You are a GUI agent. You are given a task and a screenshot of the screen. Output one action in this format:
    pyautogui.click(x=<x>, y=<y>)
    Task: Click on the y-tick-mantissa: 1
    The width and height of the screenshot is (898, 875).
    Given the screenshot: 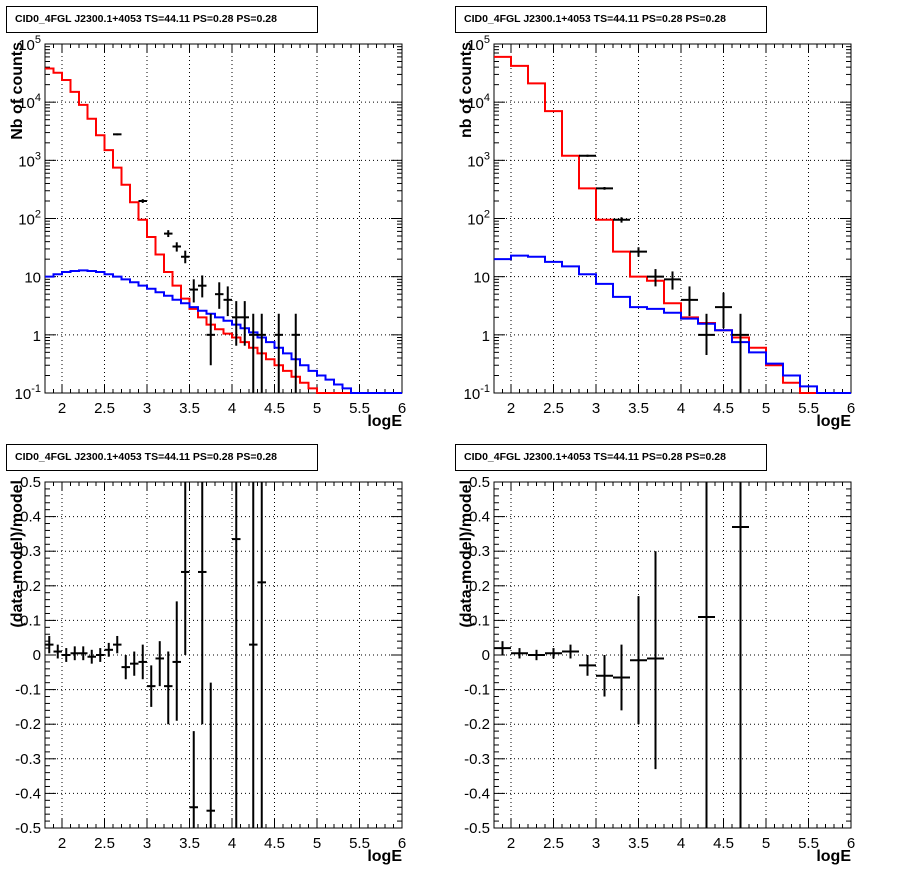 What is the action you would take?
    pyautogui.click(x=37, y=336)
    